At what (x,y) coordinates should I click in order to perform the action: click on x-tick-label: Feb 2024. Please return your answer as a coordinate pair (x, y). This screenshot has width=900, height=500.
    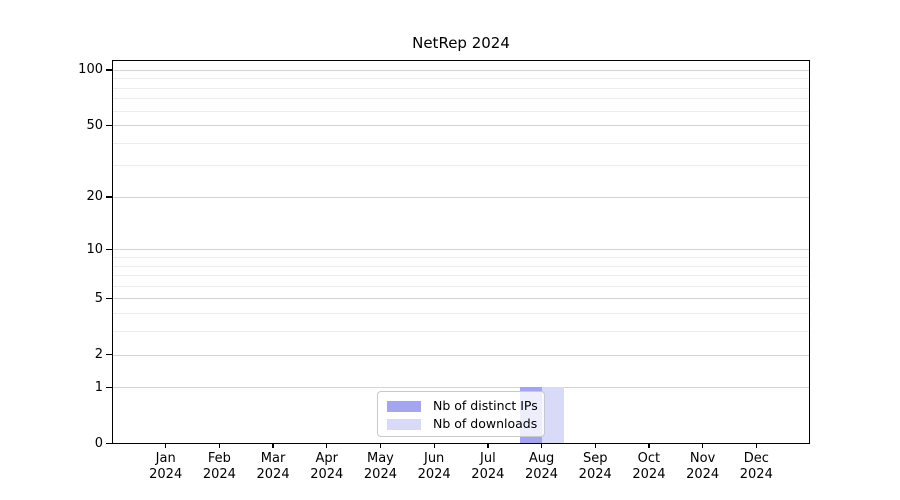
    Looking at the image, I should click on (219, 466).